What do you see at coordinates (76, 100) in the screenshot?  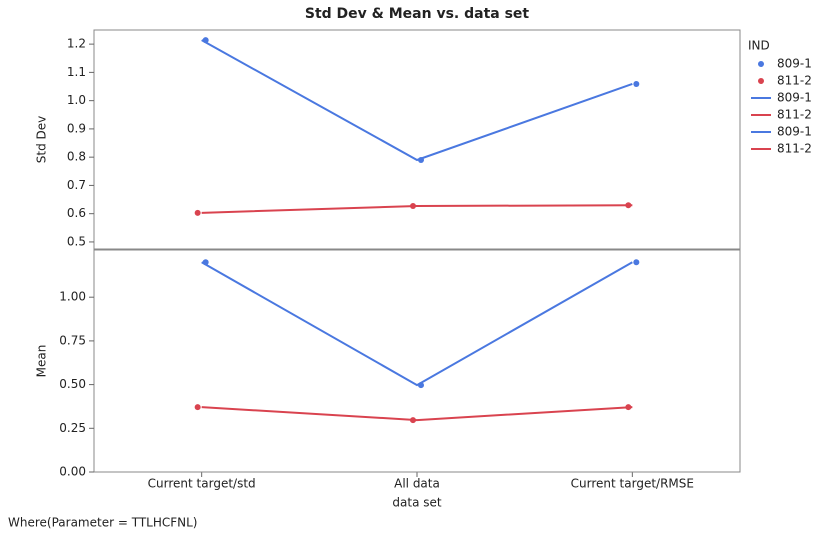 I see `y-tick-label: 1.0` at bounding box center [76, 100].